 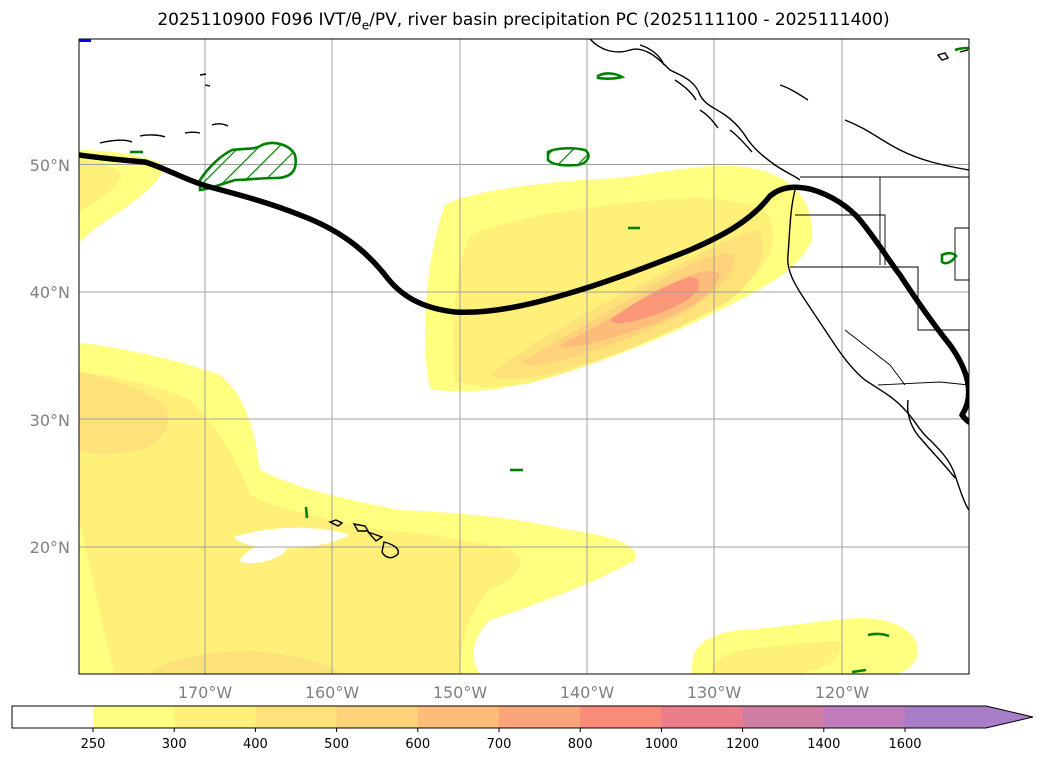 I want to click on colorbar-tick-label: 800, so click(x=580, y=744).